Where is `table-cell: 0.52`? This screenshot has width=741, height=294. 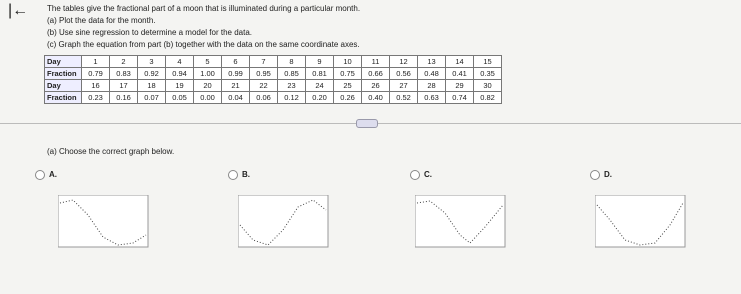 table-cell: 0.52 is located at coordinates (403, 97).